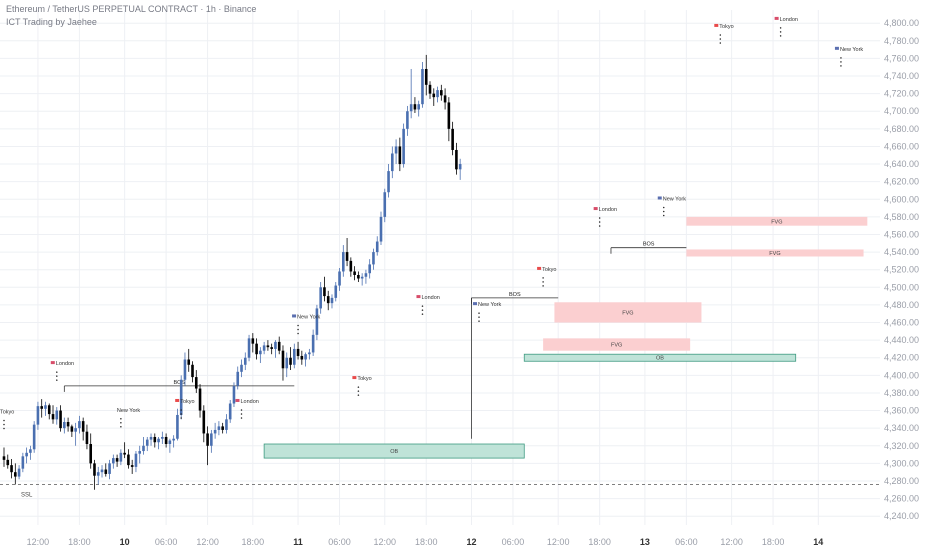 Image resolution: width=932 pixels, height=555 pixels. What do you see at coordinates (731, 542) in the screenshot?
I see `x-tick-label: 12:00` at bounding box center [731, 542].